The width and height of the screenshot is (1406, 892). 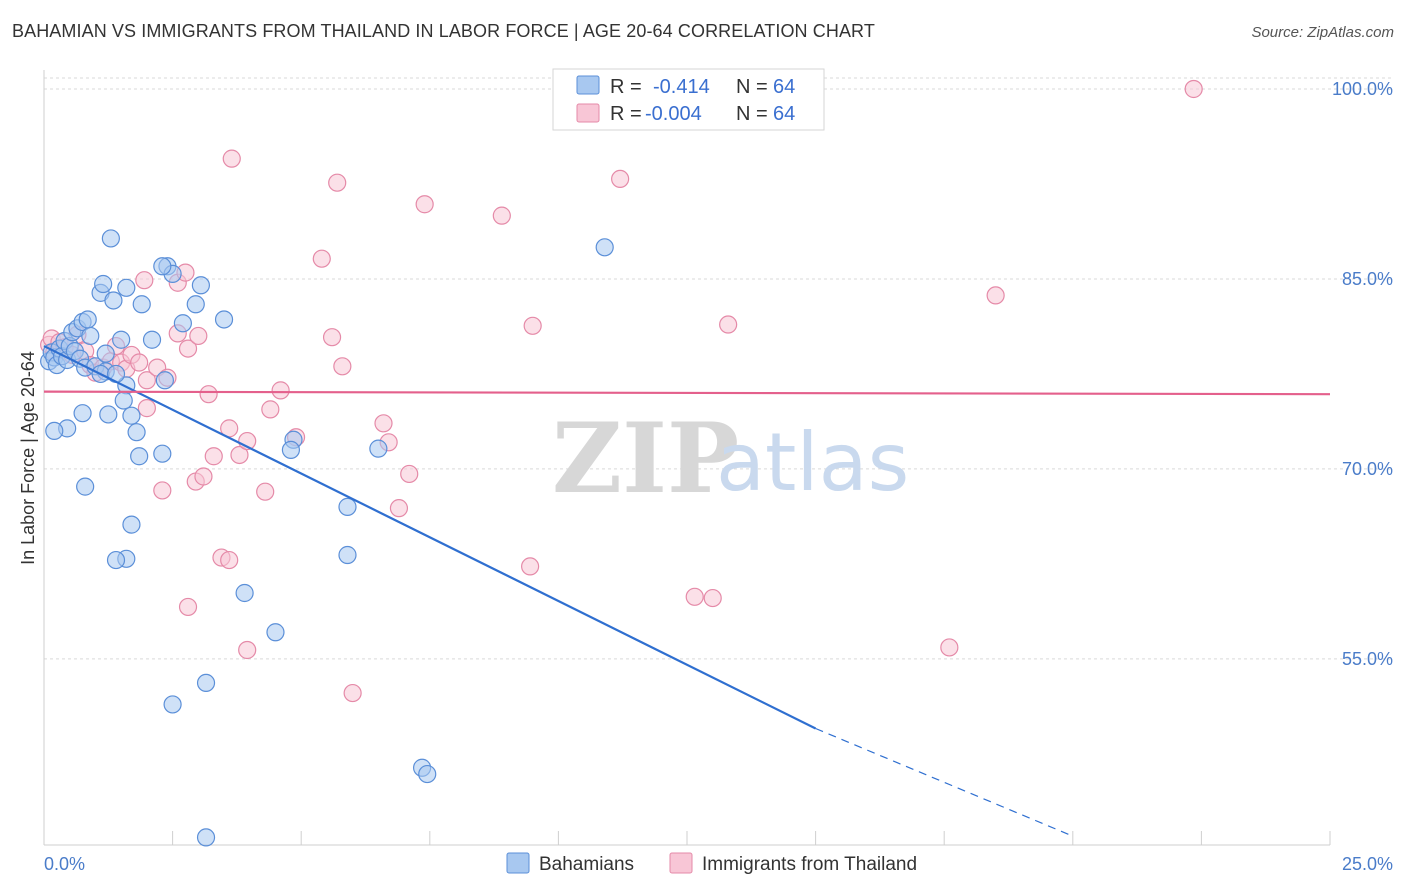 What do you see at coordinates (1367, 279) in the screenshot?
I see `y-tick-label: 85.0%` at bounding box center [1367, 279].